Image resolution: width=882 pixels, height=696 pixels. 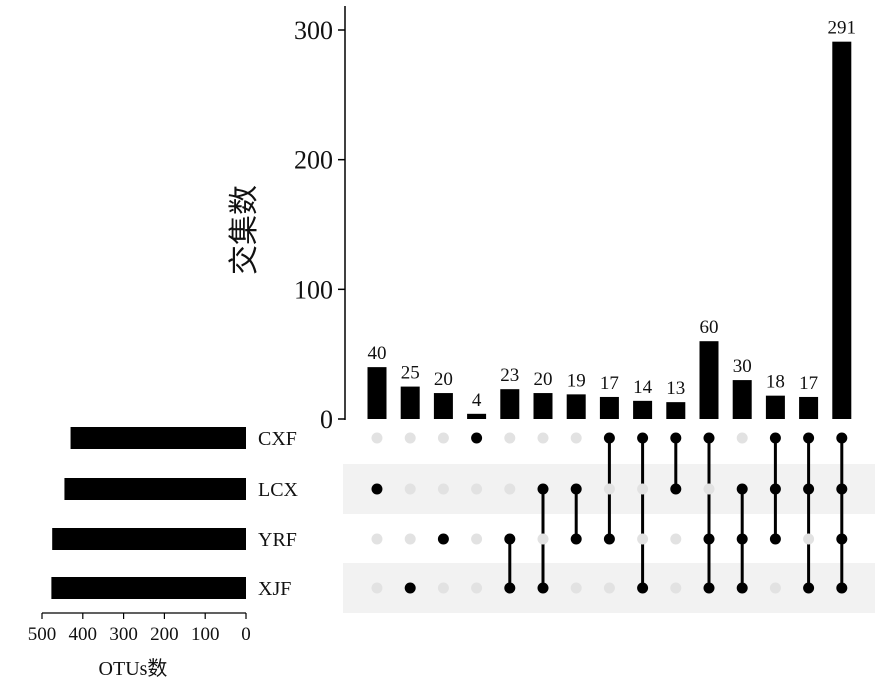 I want to click on set-size-tick-label: 500, so click(x=42, y=634).